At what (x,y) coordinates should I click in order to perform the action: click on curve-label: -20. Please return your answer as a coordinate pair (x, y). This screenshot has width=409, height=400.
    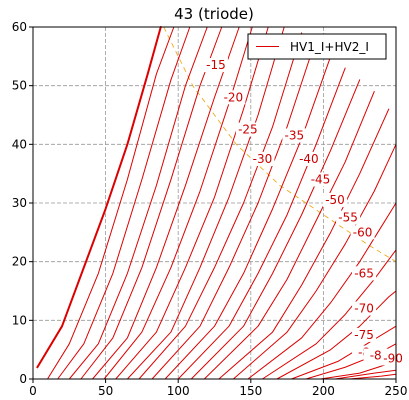
    Looking at the image, I should click on (234, 97).